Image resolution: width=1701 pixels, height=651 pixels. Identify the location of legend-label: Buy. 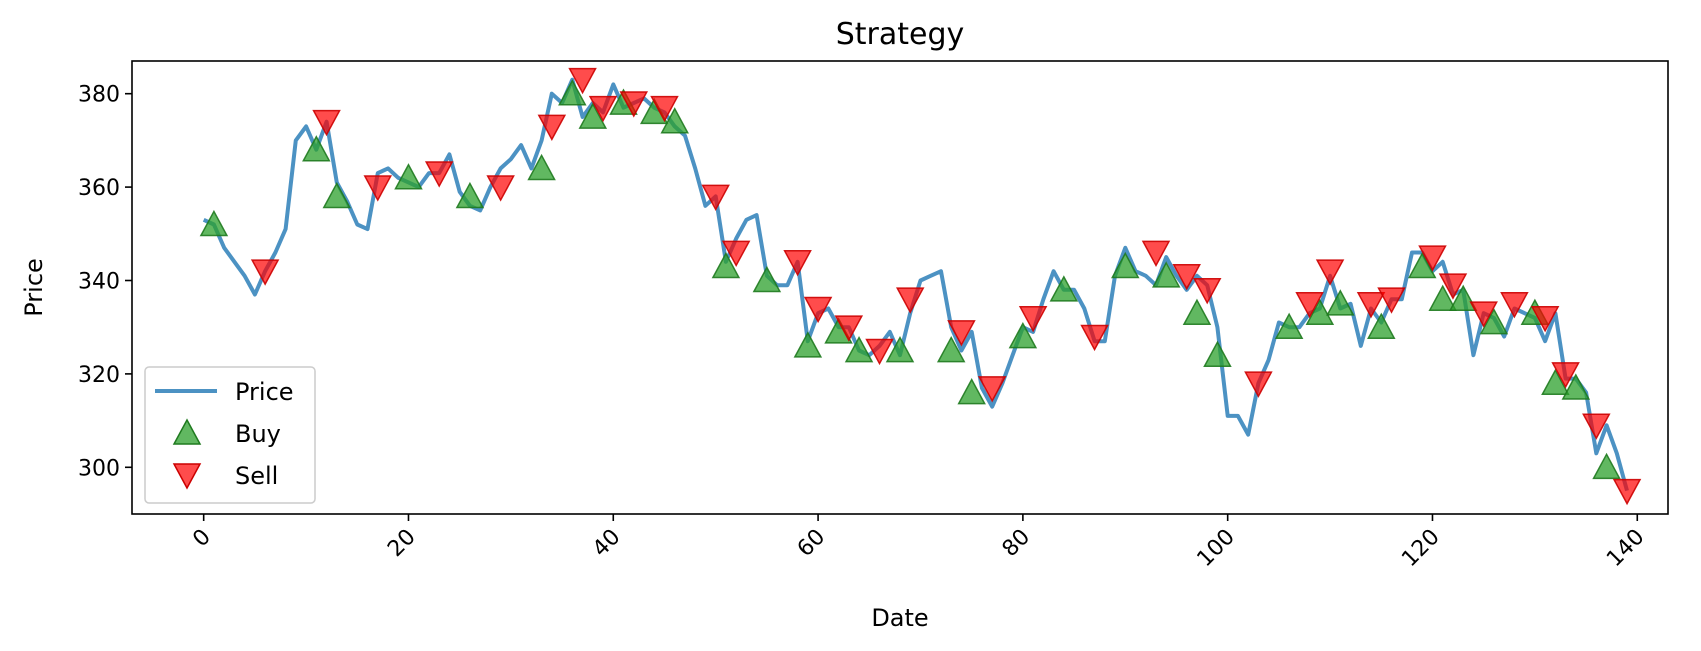
(258, 434).